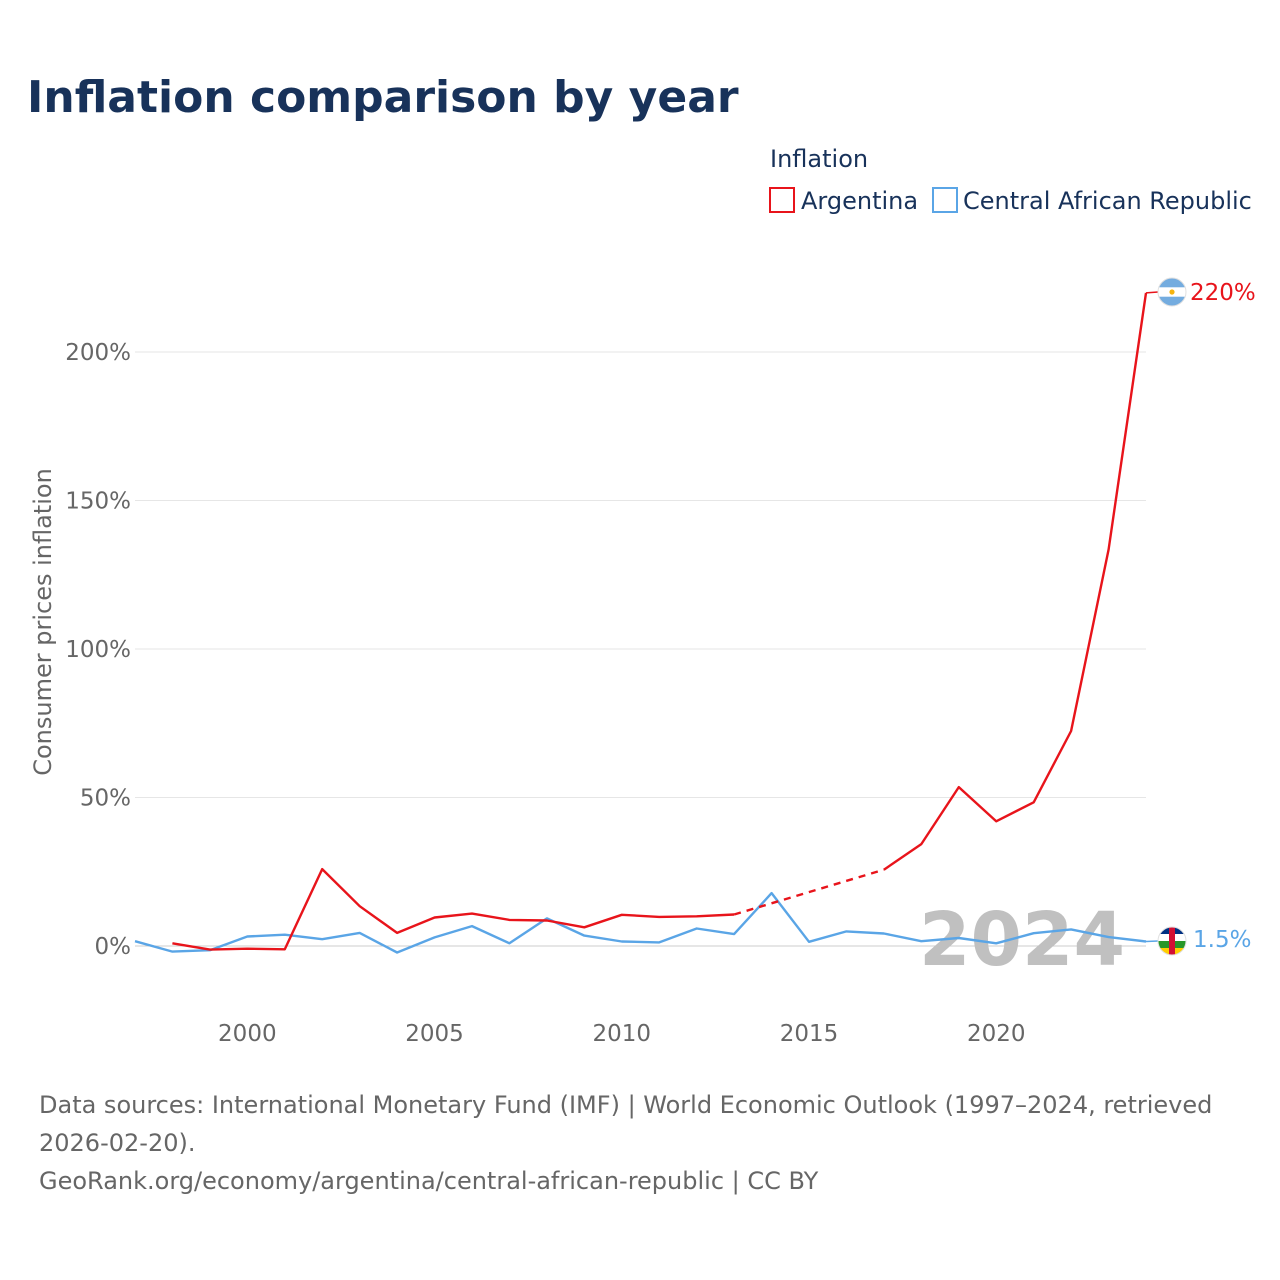 The width and height of the screenshot is (1280, 1280). I want to click on y-tick-label: 50%, so click(105, 799).